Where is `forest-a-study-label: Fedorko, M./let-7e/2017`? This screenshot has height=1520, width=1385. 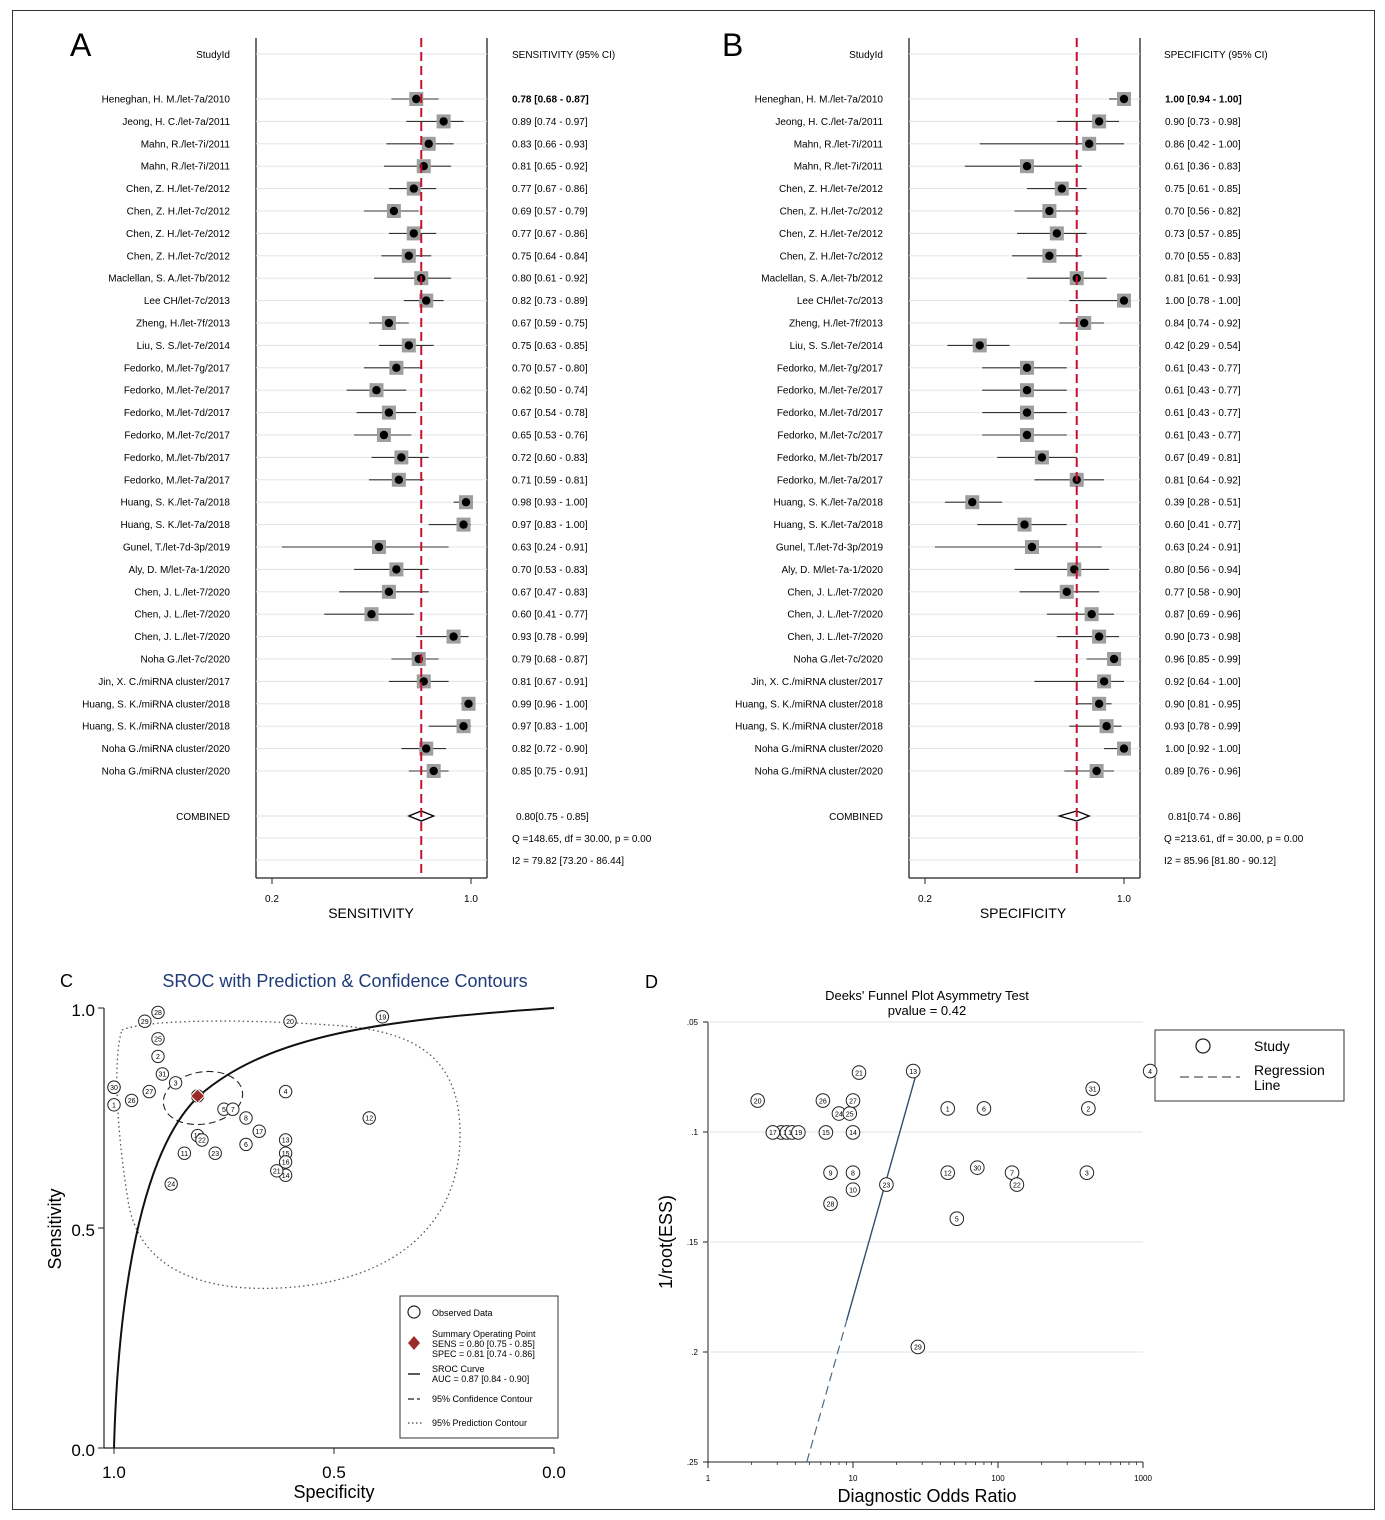
forest-a-study-label: Fedorko, M./let-7e/2017 is located at coordinates (177, 391).